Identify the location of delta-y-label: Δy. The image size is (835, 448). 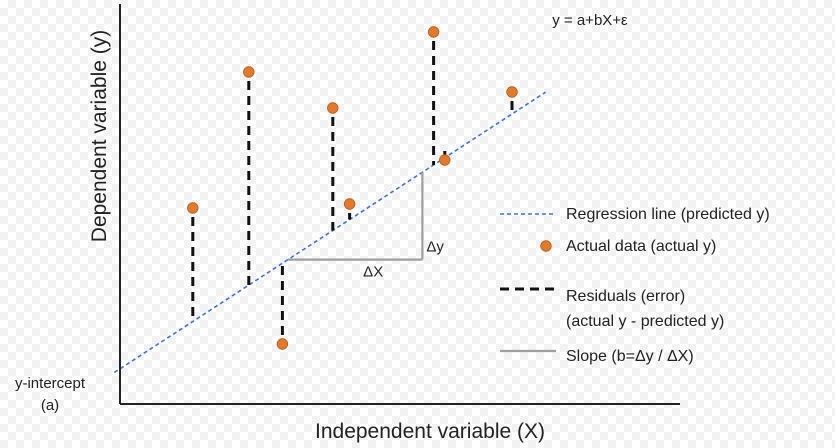
(435, 247).